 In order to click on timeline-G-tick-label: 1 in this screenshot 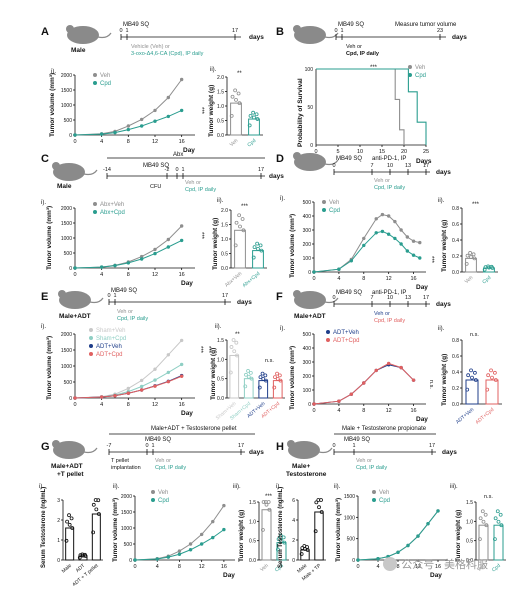, I will do `click(152, 446)`.